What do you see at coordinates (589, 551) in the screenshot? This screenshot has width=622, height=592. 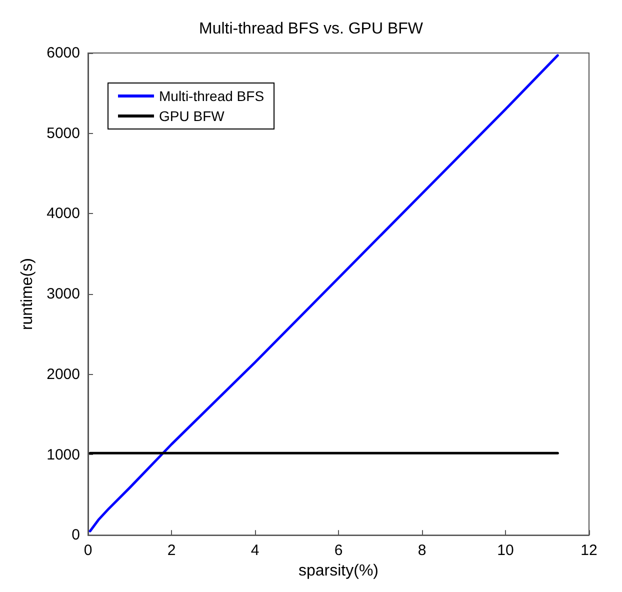 I see `x-tick-label: 12` at bounding box center [589, 551].